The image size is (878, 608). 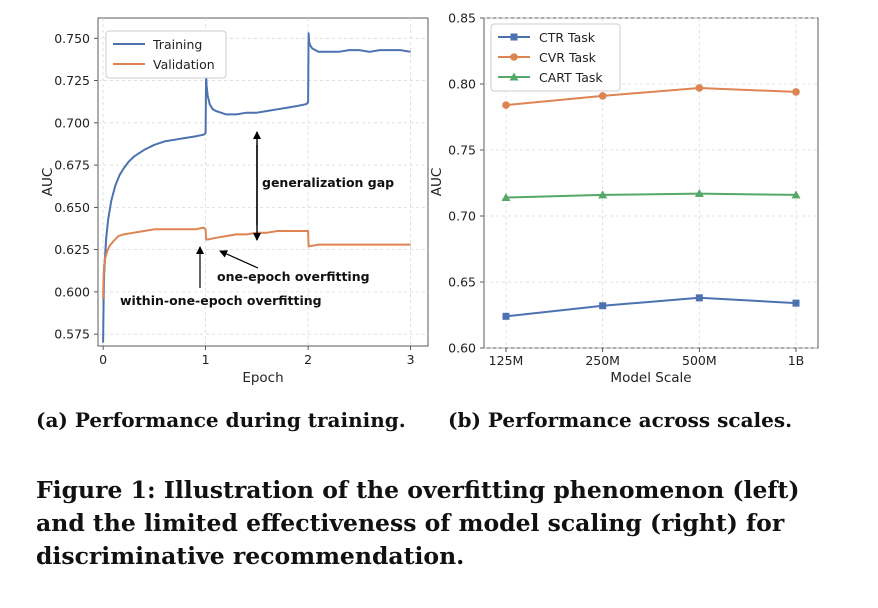 What do you see at coordinates (651, 195) in the screenshot?
I see `cart-line` at bounding box center [651, 195].